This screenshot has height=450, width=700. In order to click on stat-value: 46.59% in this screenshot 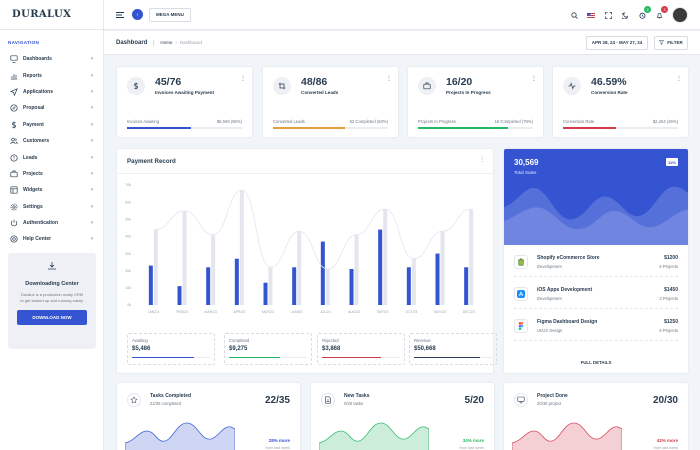, I will do `click(609, 82)`.